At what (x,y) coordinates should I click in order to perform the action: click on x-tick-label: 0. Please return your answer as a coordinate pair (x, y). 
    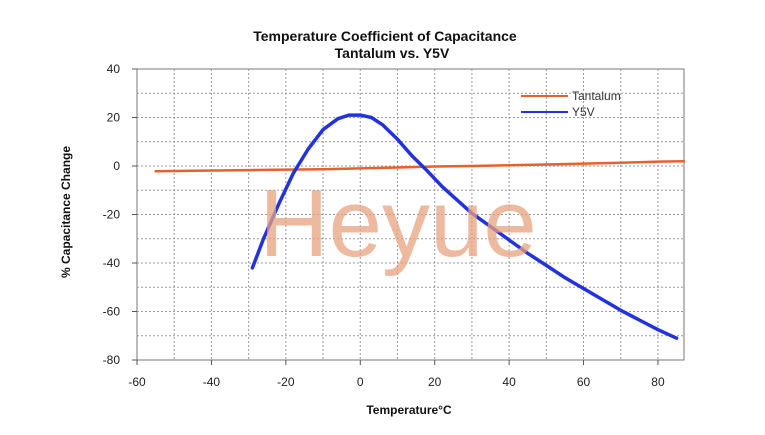
    Looking at the image, I should click on (360, 382).